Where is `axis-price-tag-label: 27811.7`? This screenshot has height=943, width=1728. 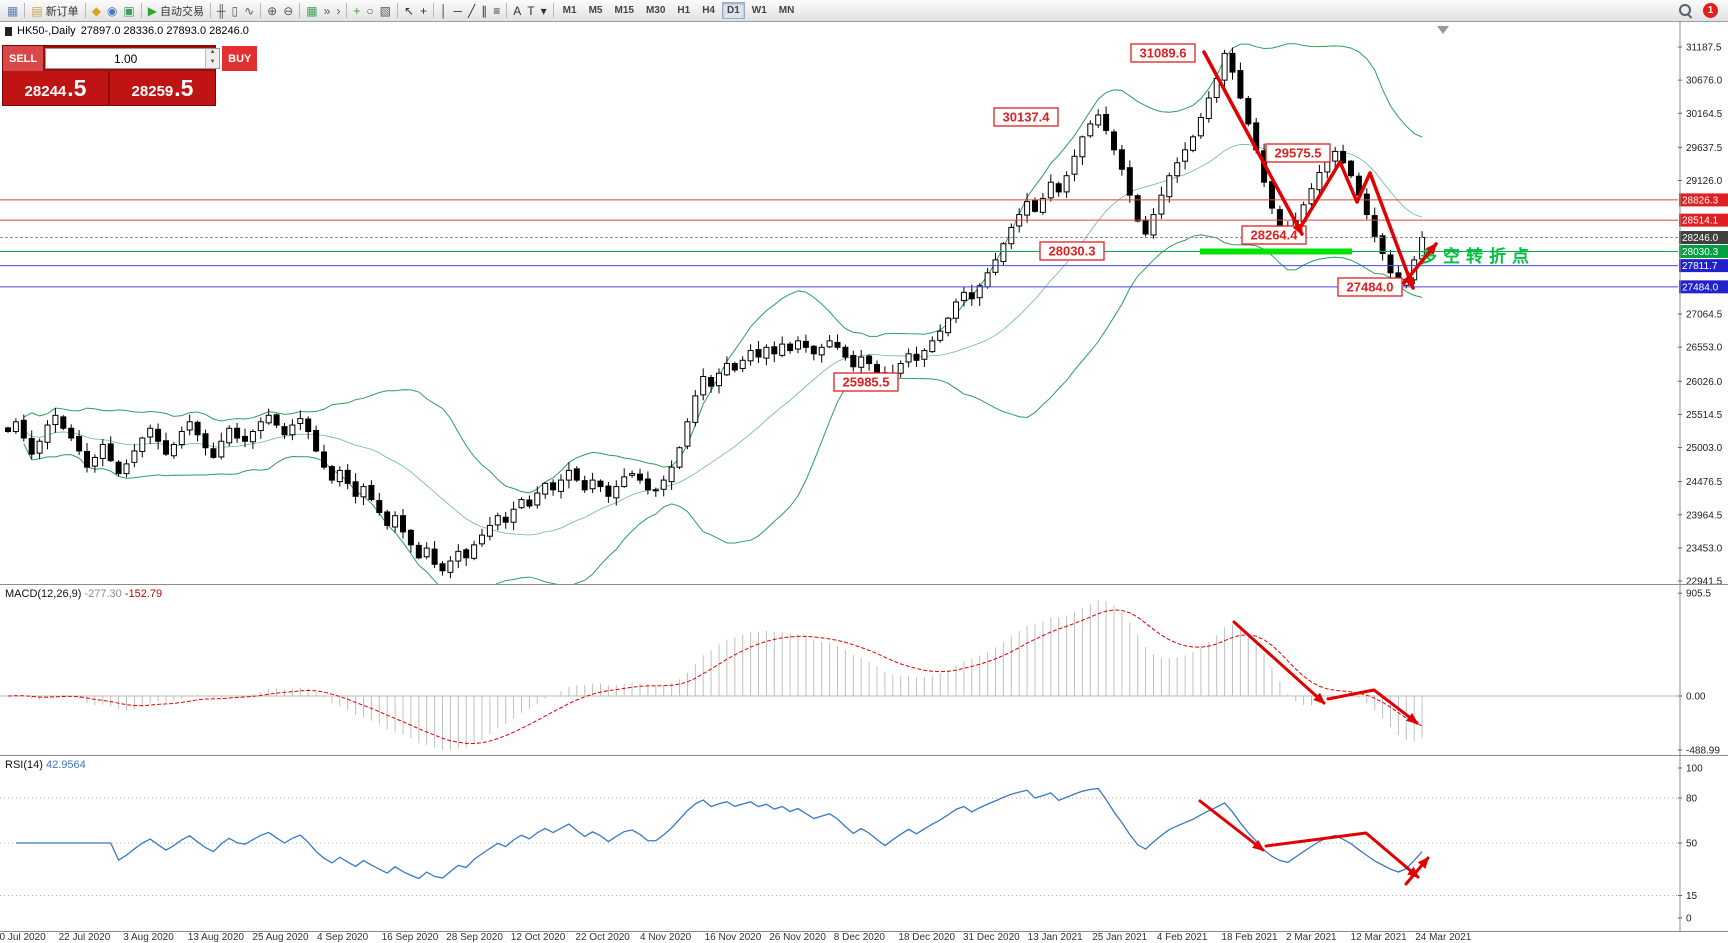
axis-price-tag-label: 27811.7 is located at coordinates (1700, 266).